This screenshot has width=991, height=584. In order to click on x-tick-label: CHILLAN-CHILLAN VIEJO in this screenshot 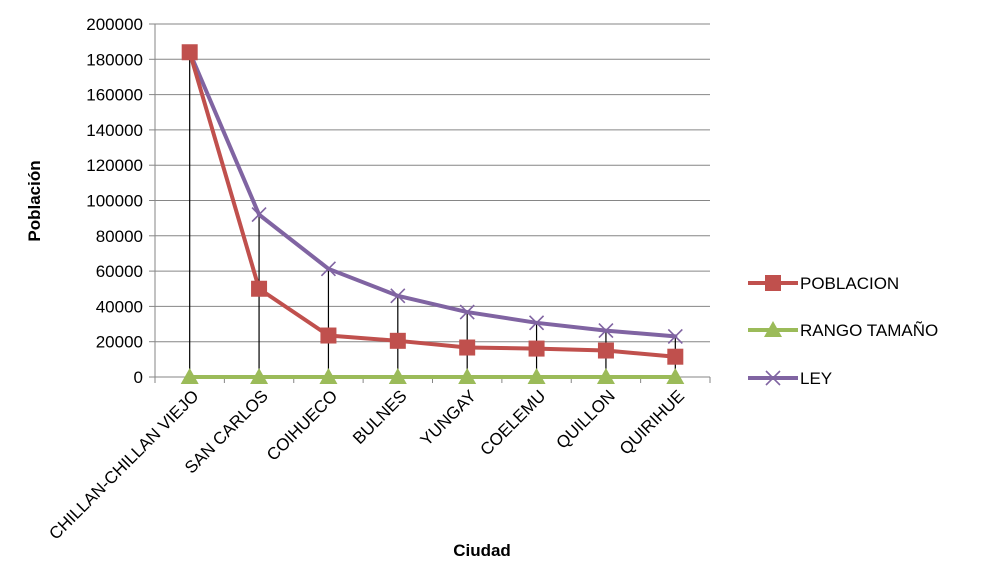, I will do `click(123, 464)`.